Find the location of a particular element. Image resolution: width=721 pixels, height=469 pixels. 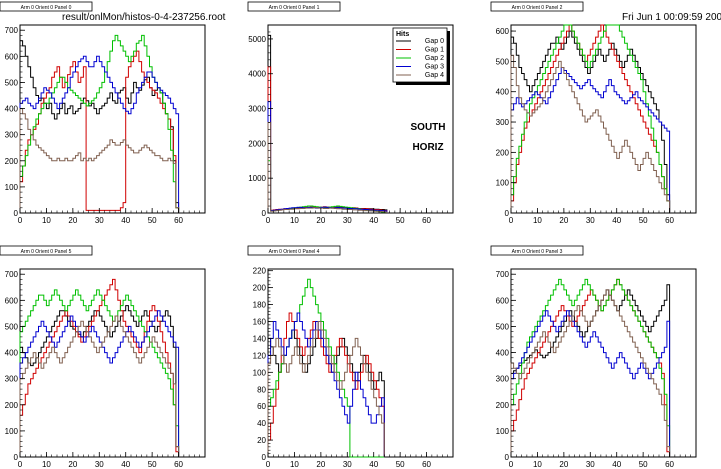

y-tick-label: 5000 is located at coordinates (257, 39).